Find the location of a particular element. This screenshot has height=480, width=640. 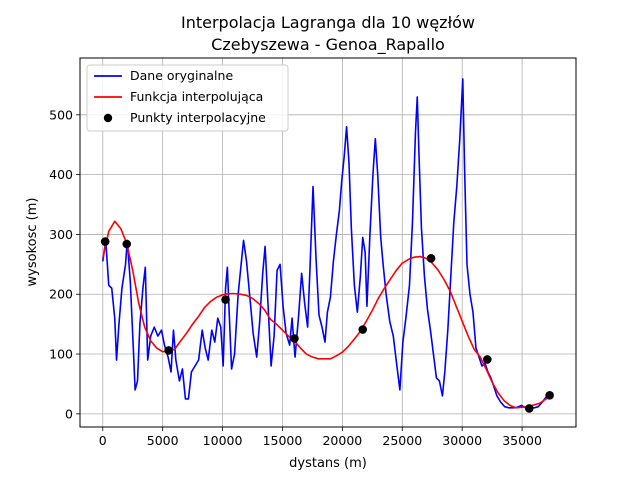

y-axis-label: wysokosc (m) is located at coordinates (32, 242).